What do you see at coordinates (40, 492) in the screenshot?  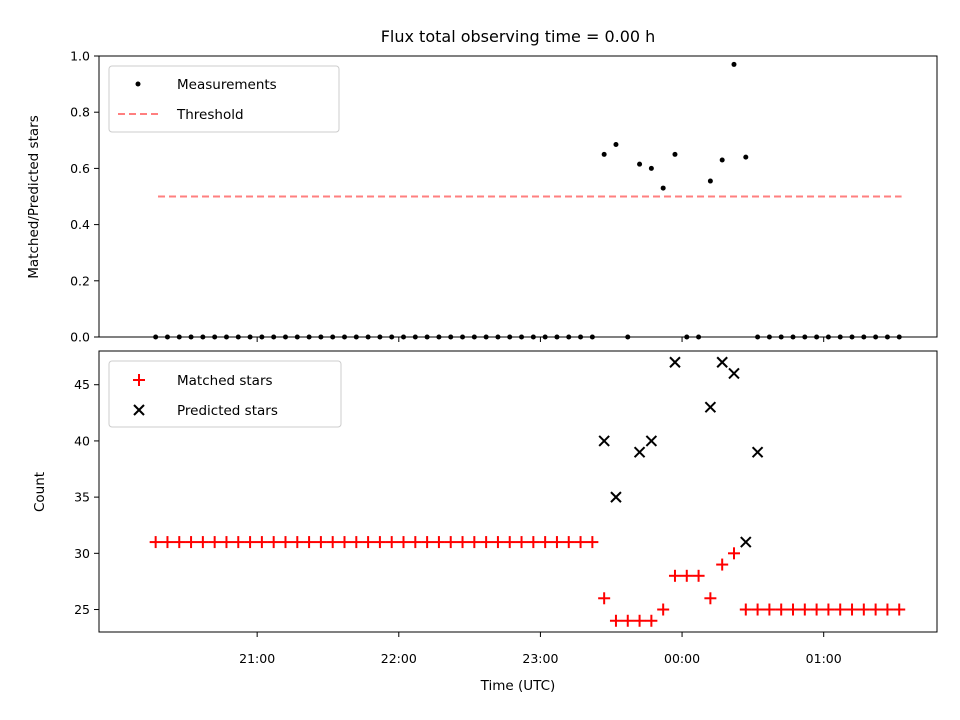 I see `count-y-axis-label: Count` at bounding box center [40, 492].